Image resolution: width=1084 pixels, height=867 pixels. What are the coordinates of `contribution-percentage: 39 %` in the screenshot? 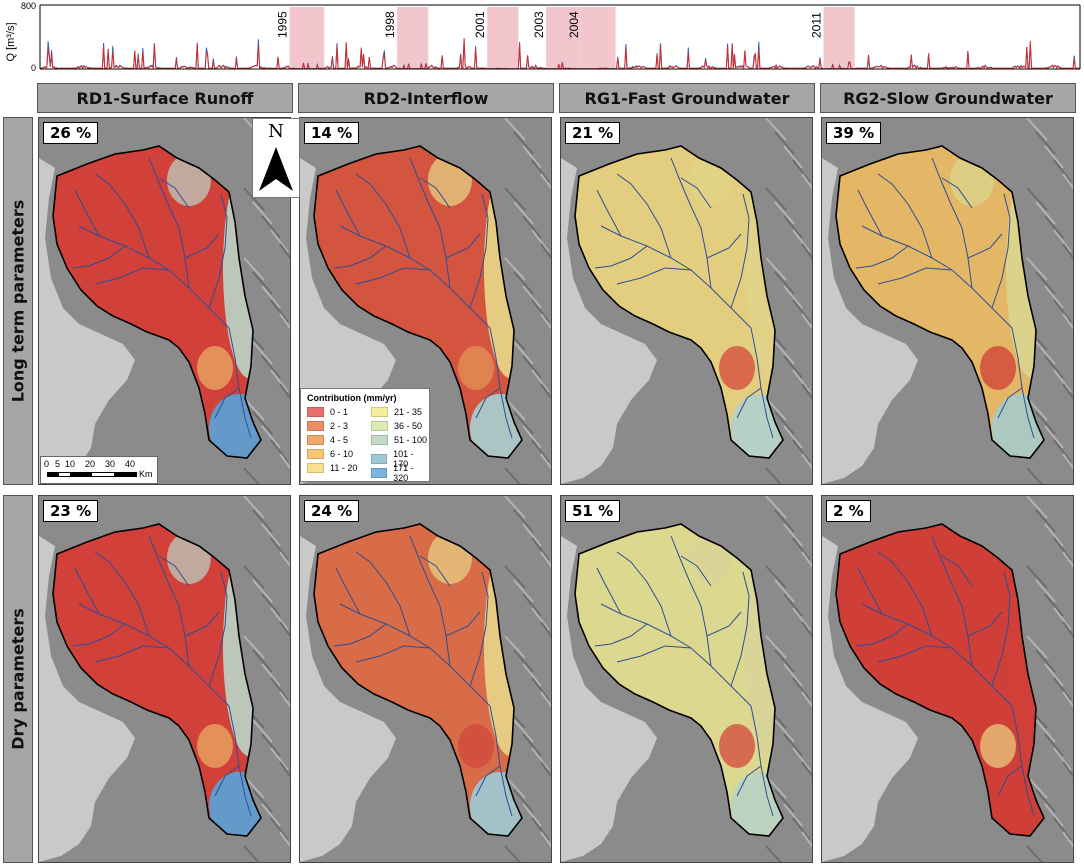 It's located at (854, 133).